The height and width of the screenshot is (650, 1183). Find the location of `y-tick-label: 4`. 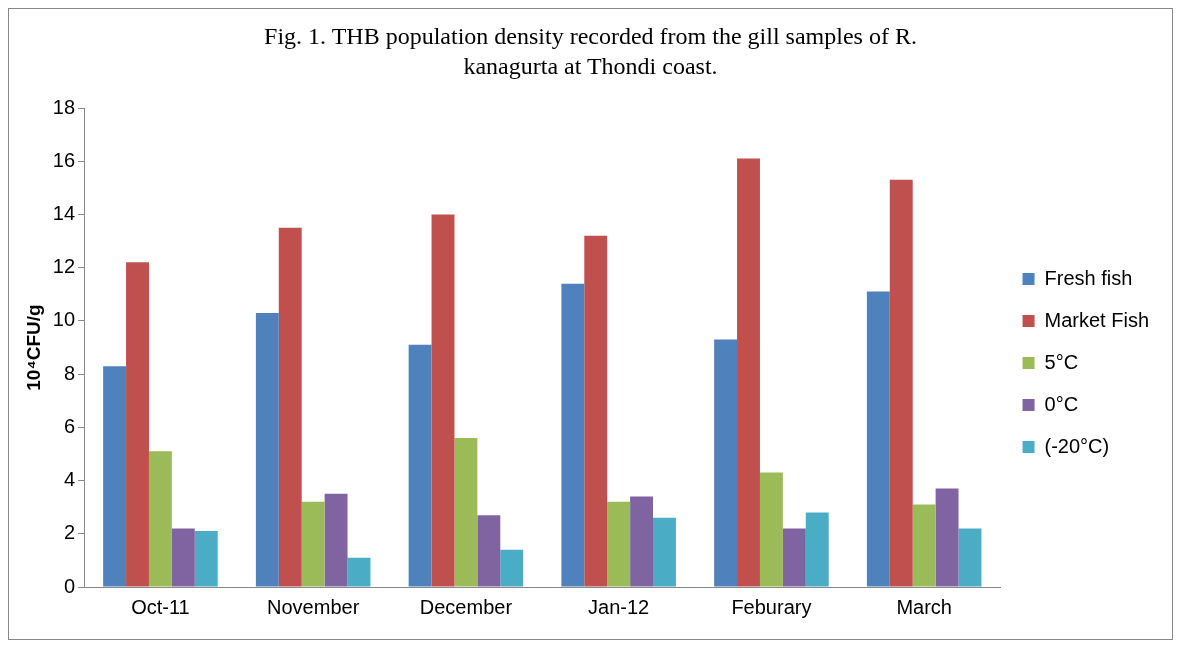

y-tick-label: 4 is located at coordinates (69, 479).